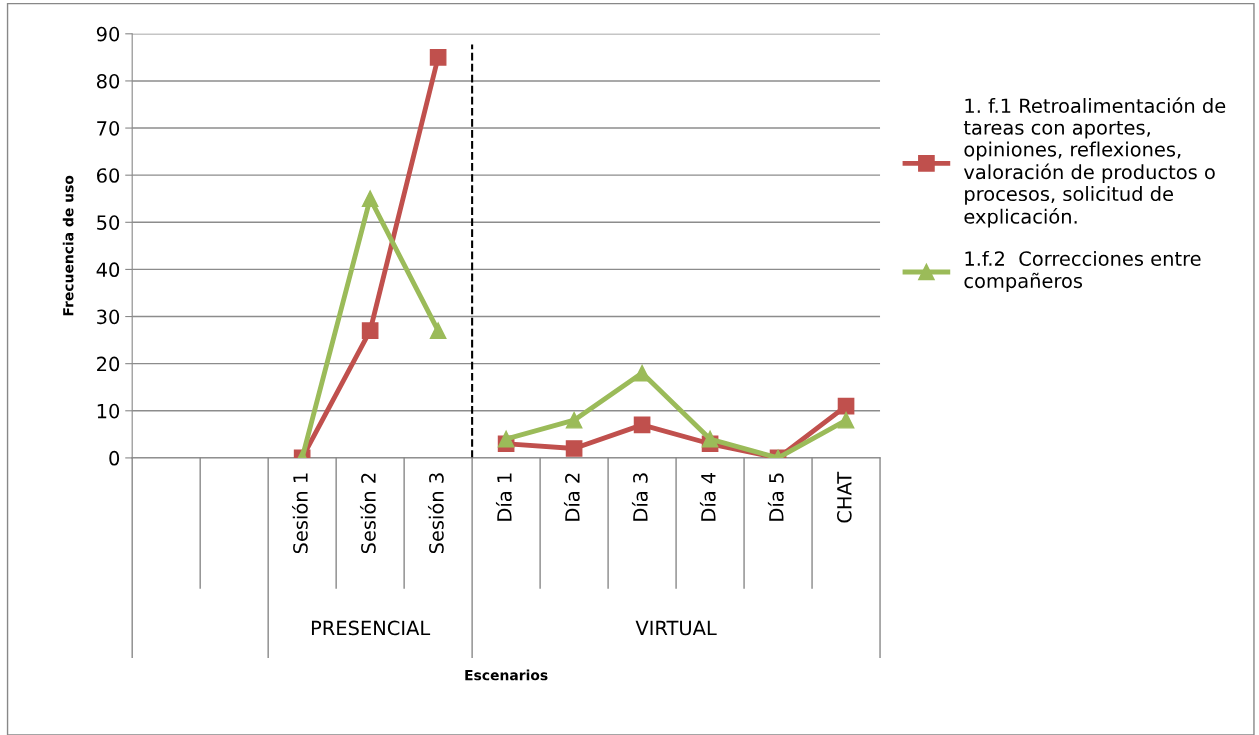 The width and height of the screenshot is (1259, 735). What do you see at coordinates (571, 497) in the screenshot?
I see `x-tick-label: Día 2` at bounding box center [571, 497].